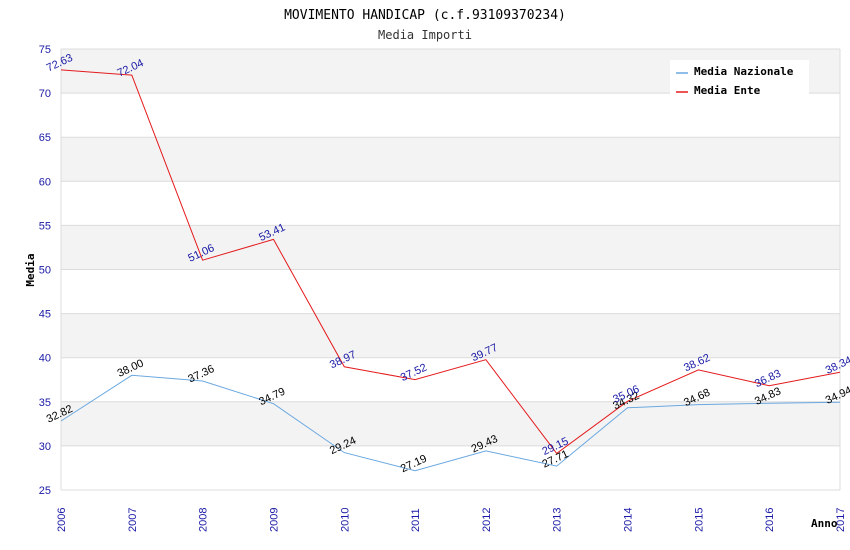 Image resolution: width=850 pixels, height=550 pixels. Describe the element at coordinates (62, 520) in the screenshot. I see `x-tick-label: 2006` at that location.